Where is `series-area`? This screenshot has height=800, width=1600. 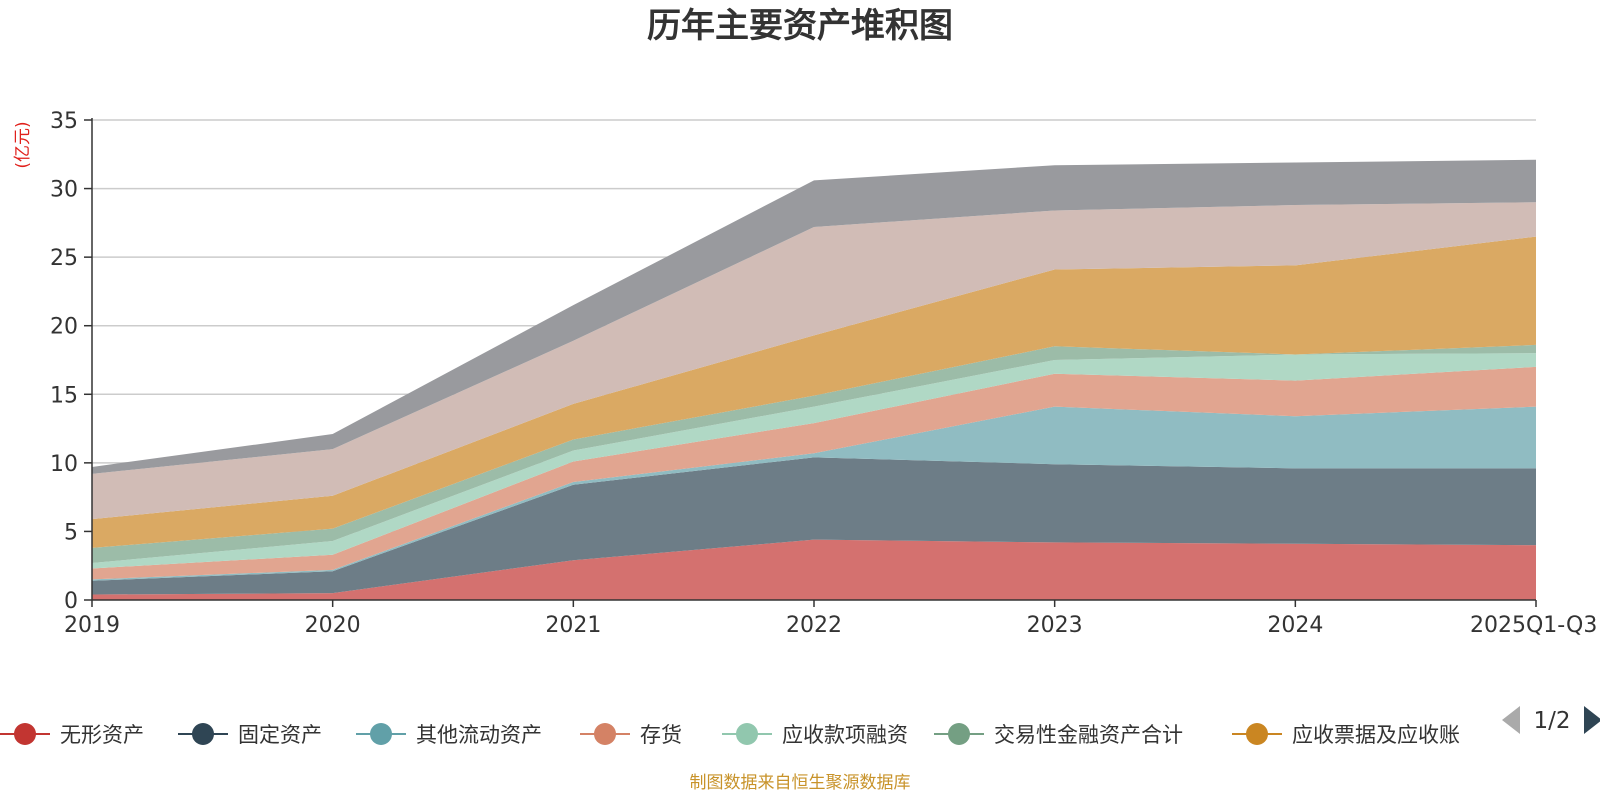 series-area is located at coordinates (814, 569).